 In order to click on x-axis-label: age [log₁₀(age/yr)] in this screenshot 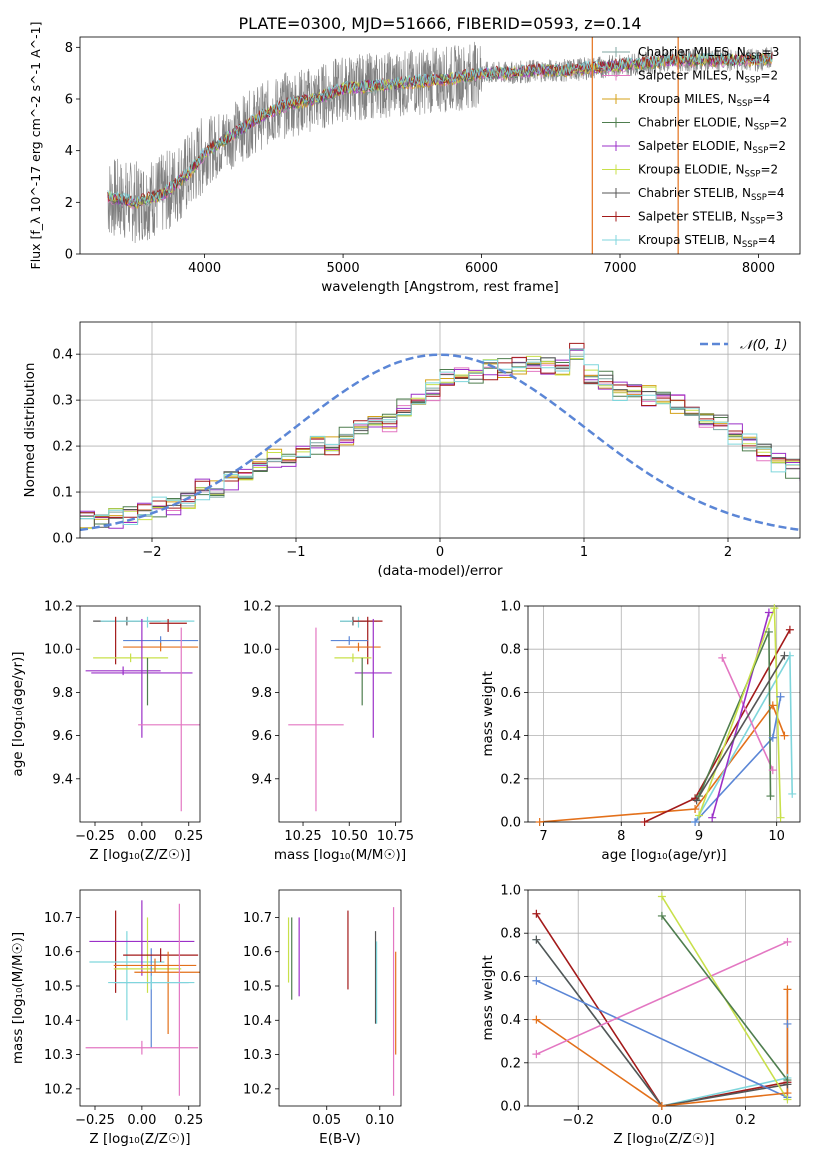, I will do `click(663, 855)`.